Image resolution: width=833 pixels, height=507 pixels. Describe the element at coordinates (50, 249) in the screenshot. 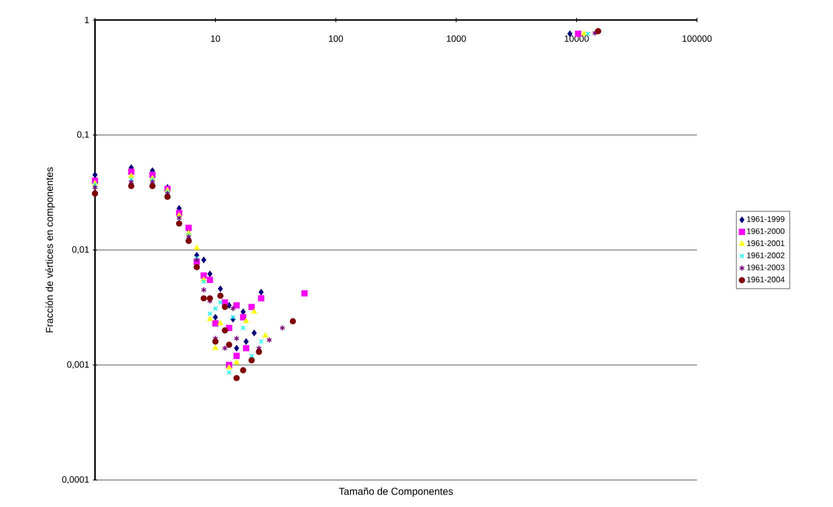

I see `y-axis-title: Fracción de vértices en componentes` at that location.